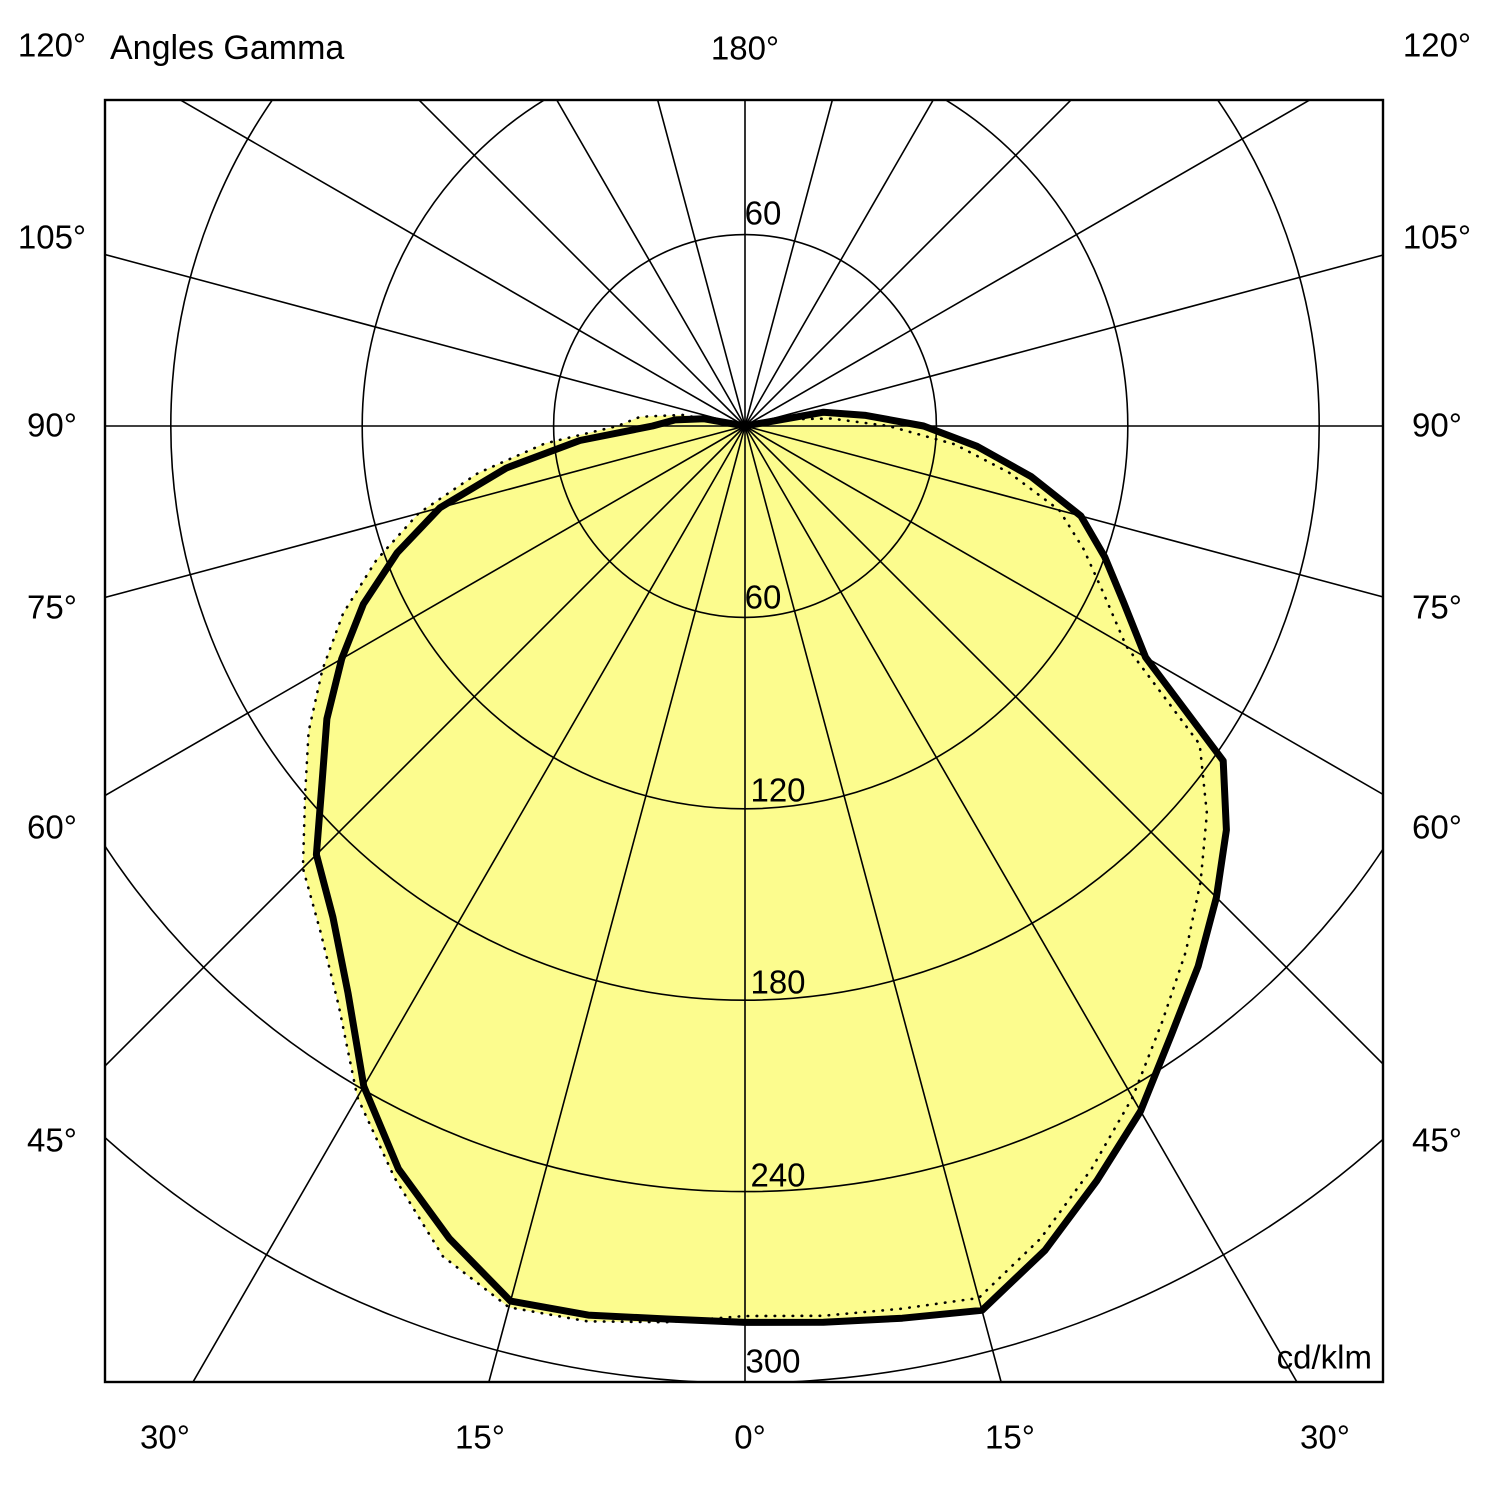 This screenshot has height=1490, width=1490. I want to click on ring-value-label-300-5: 300, so click(773, 1361).